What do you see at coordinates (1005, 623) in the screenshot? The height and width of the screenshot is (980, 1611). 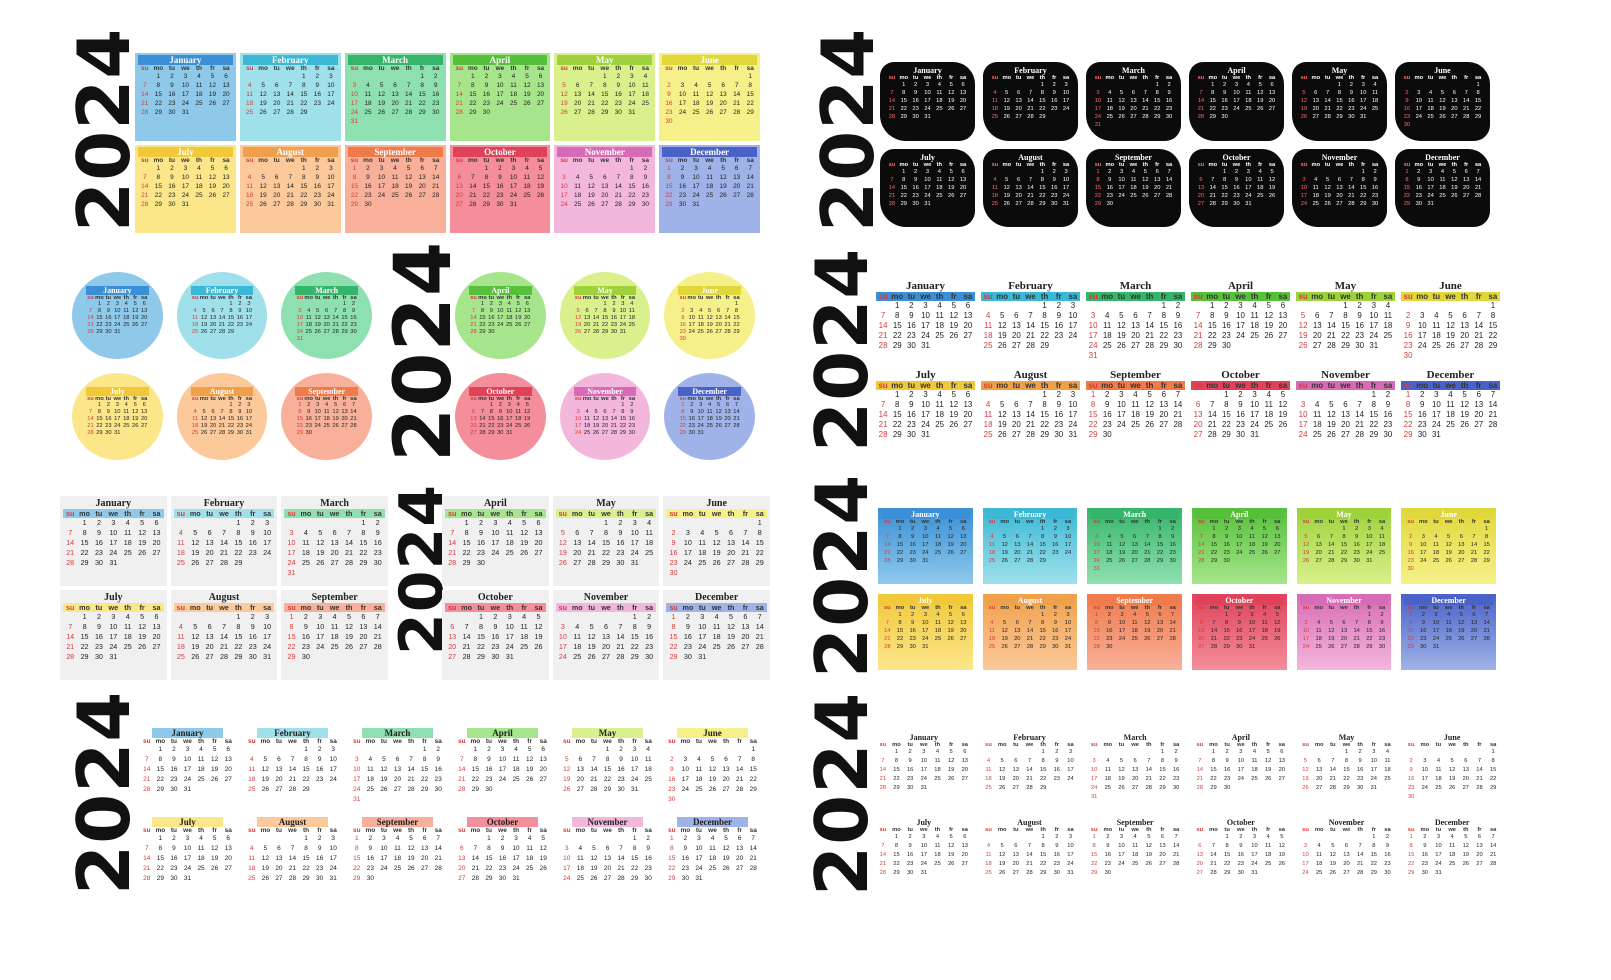 I see `day: 5` at bounding box center [1005, 623].